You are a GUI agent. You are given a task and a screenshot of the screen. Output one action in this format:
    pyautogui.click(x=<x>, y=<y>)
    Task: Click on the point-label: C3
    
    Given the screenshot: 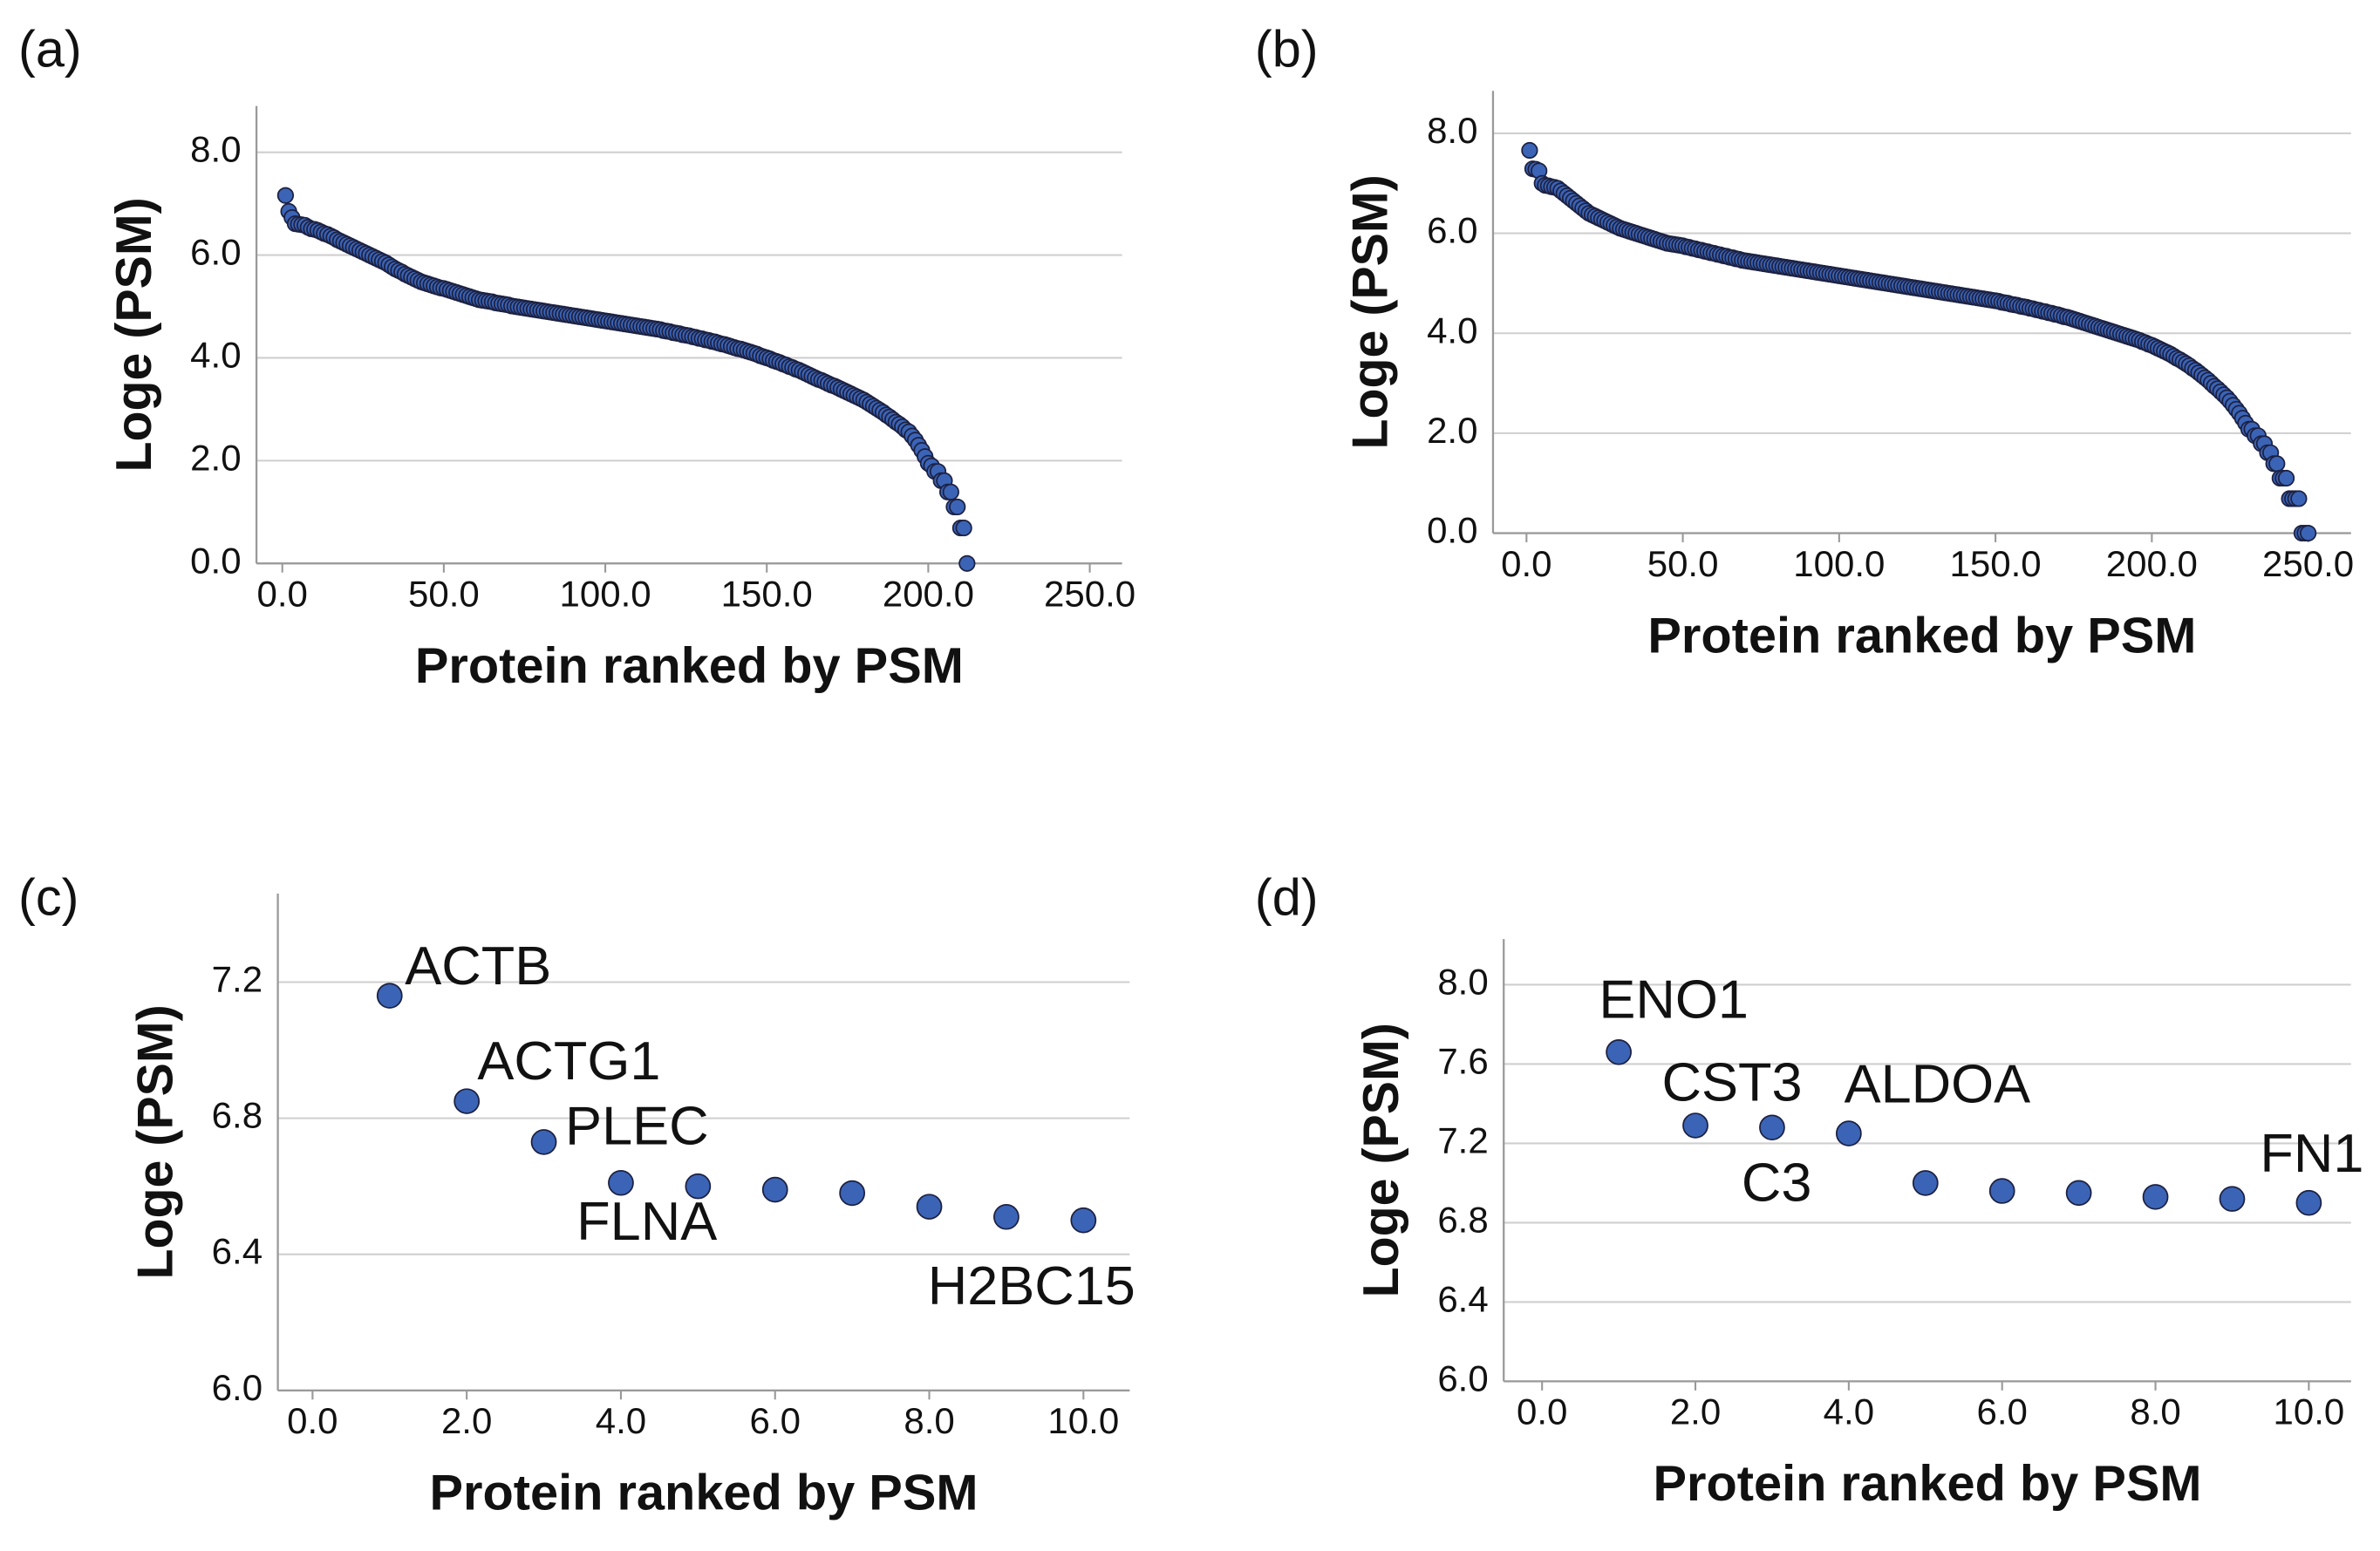 What is the action you would take?
    pyautogui.click(x=1777, y=1183)
    